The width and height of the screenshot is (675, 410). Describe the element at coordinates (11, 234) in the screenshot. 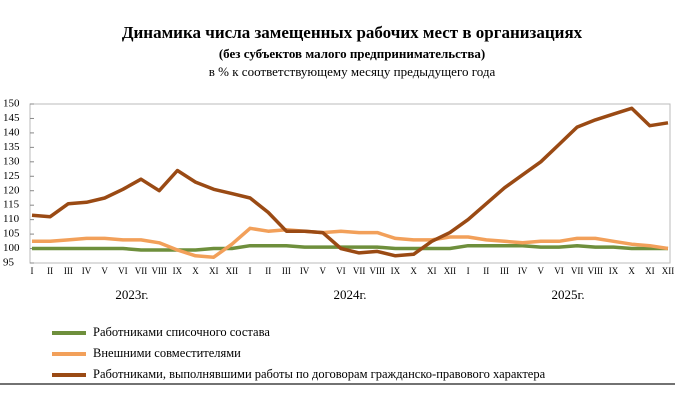

I see `y-tick-label: 105` at that location.